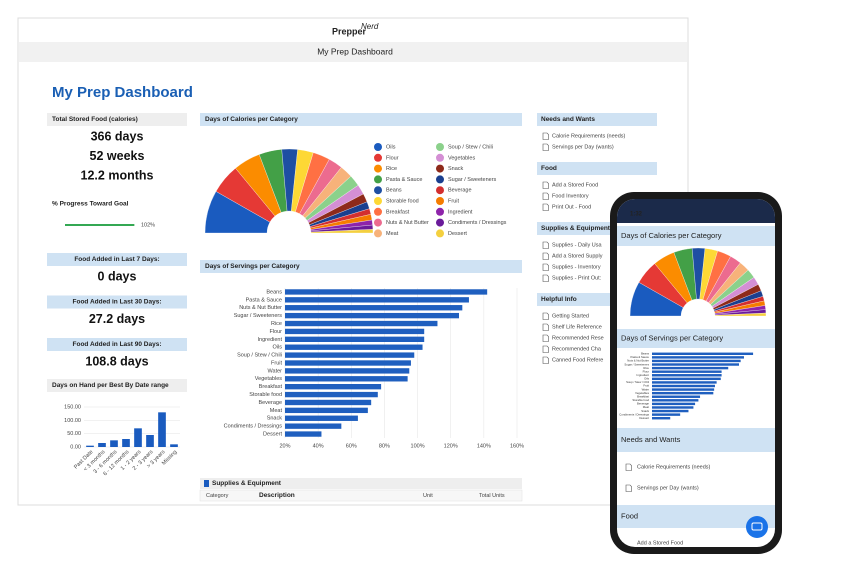 The width and height of the screenshot is (868, 581). Describe the element at coordinates (570, 316) in the screenshot. I see `link: Getting Started` at that location.